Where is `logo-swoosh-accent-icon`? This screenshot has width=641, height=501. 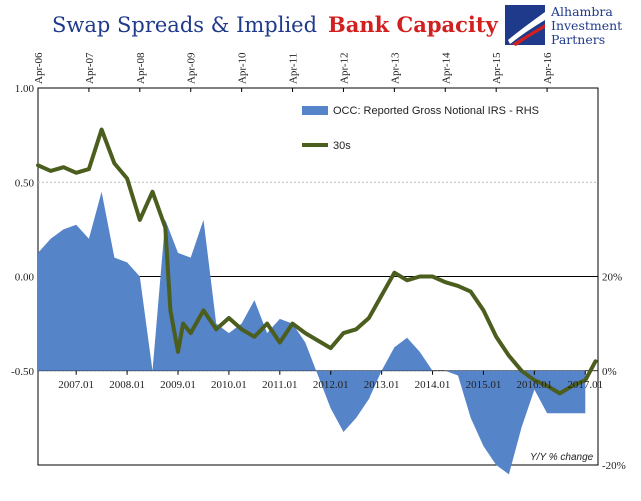 logo-swoosh-accent-icon is located at coordinates (528, 35).